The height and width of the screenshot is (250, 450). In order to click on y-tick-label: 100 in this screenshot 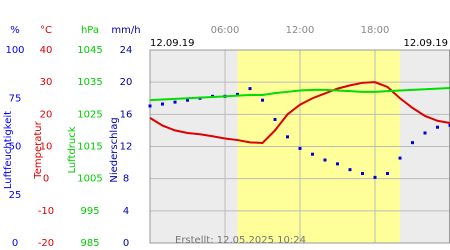, I will do `click(14, 50)`.